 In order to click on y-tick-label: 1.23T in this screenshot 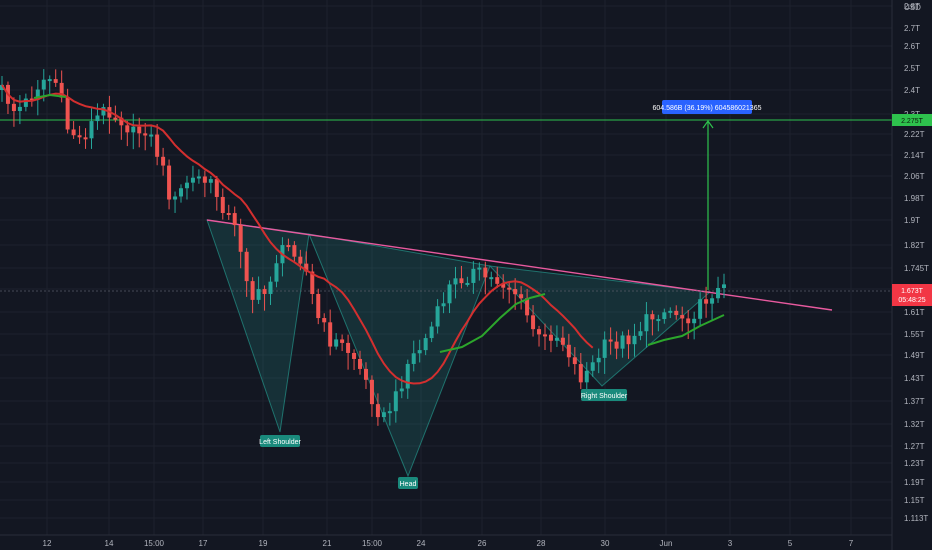, I will do `click(914, 463)`.